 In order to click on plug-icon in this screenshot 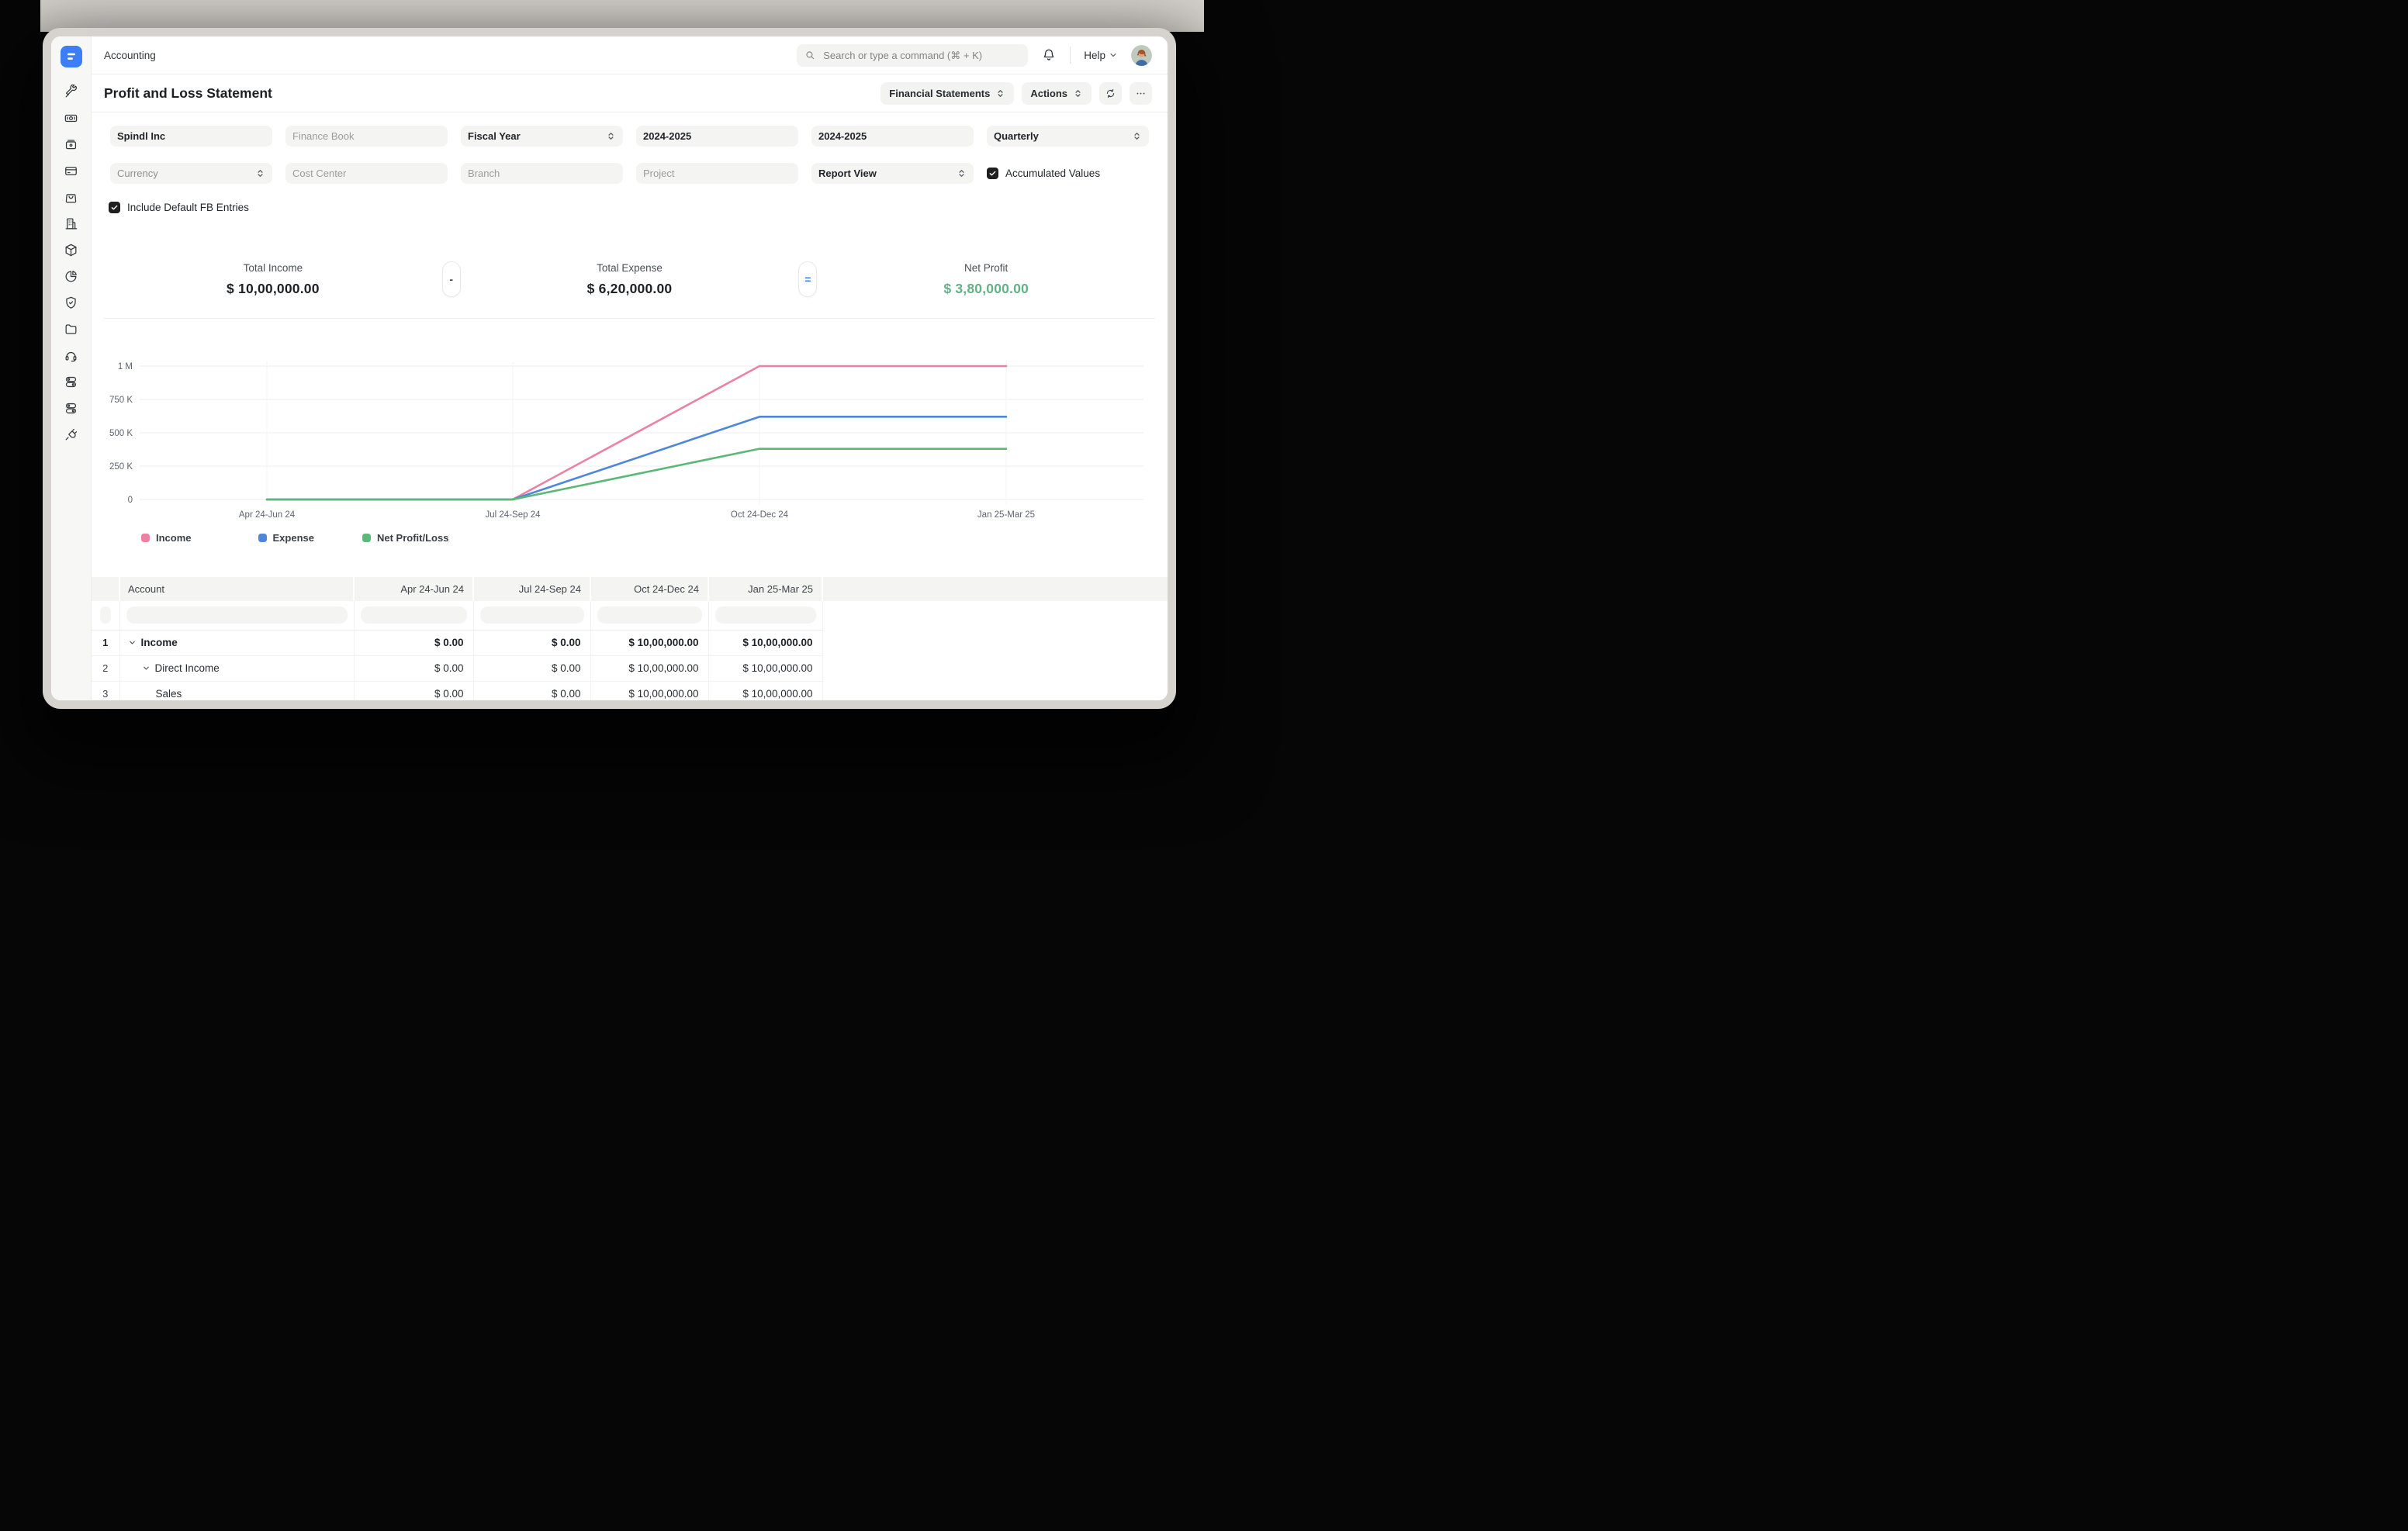, I will do `click(71, 434)`.